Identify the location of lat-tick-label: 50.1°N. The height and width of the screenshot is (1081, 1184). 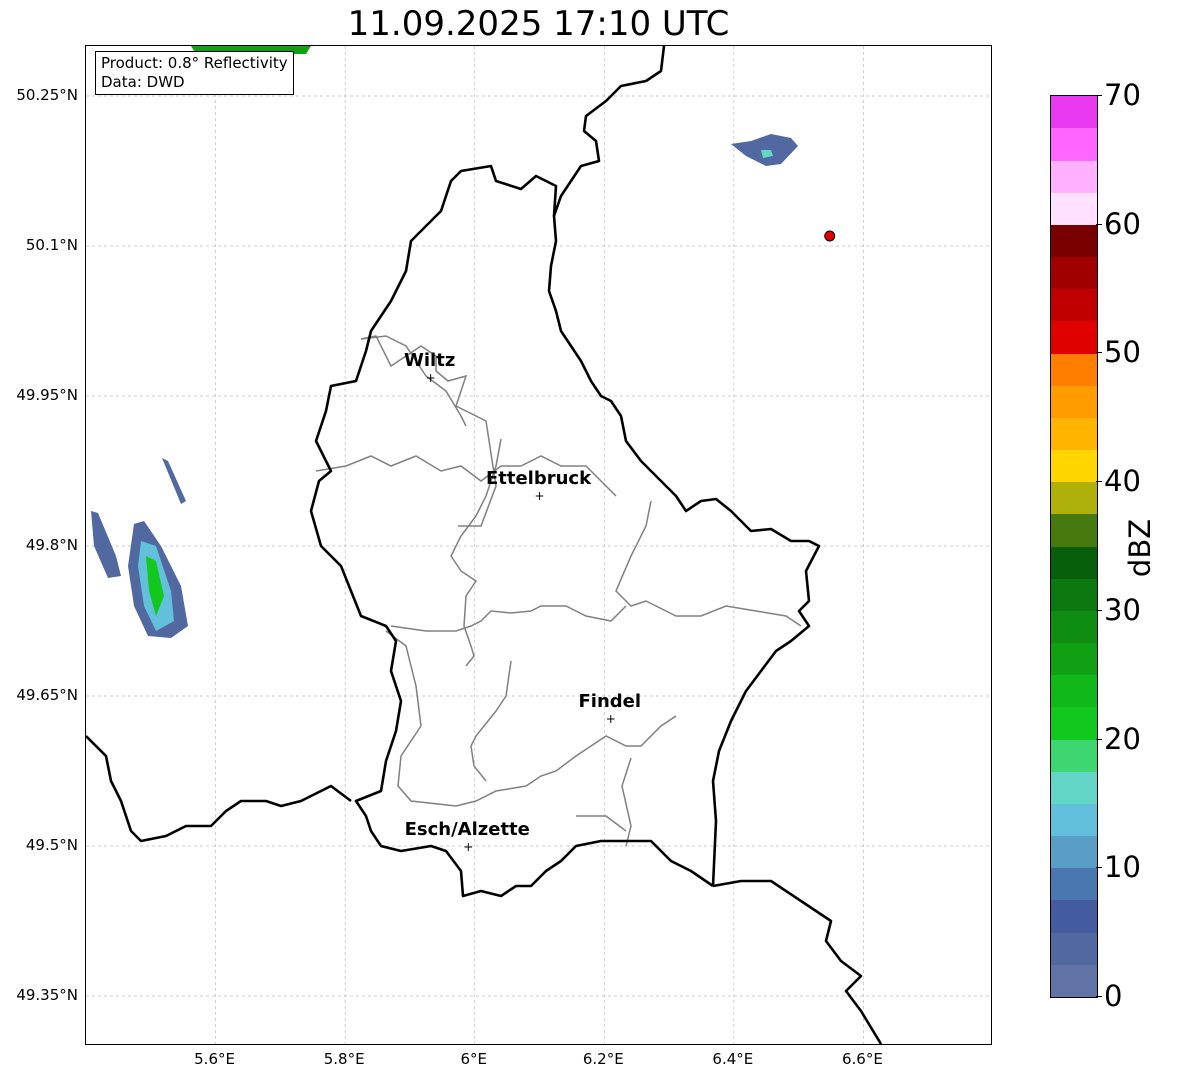
(51, 245).